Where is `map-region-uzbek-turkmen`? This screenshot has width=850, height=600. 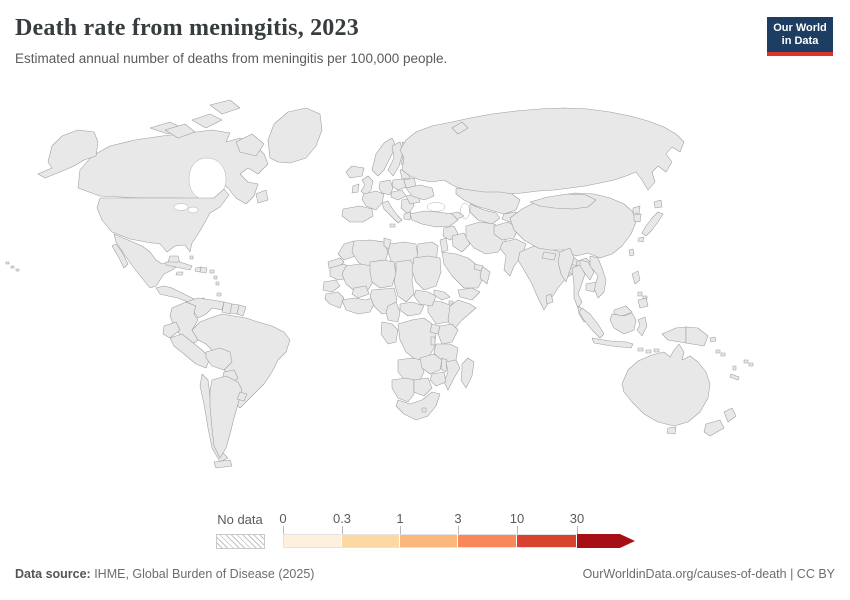
map-region-uzbek-turkmen is located at coordinates (485, 214).